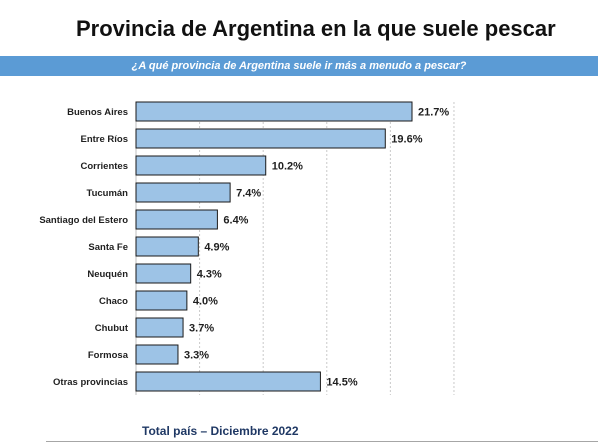  What do you see at coordinates (248, 194) in the screenshot?
I see `data-label: 7.4%` at bounding box center [248, 194].